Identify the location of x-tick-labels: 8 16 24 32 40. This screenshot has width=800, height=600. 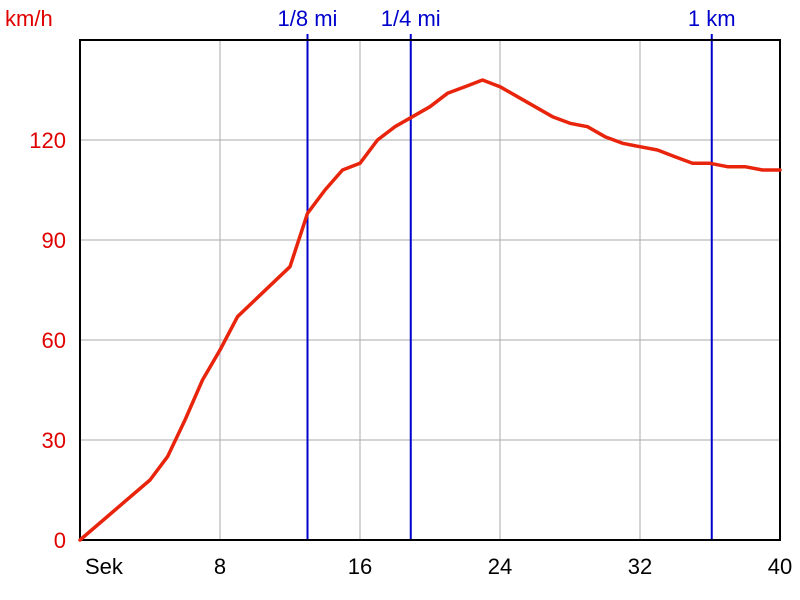
(503, 566).